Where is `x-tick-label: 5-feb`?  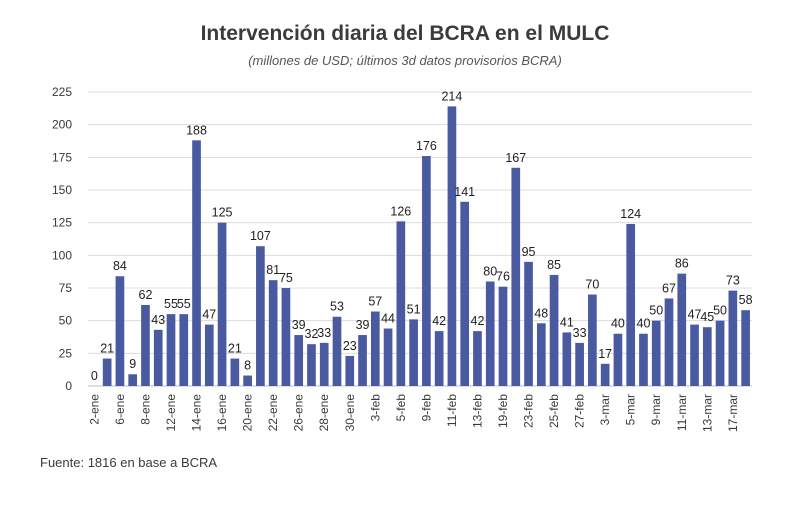 x-tick-label: 5-feb is located at coordinates (401, 408).